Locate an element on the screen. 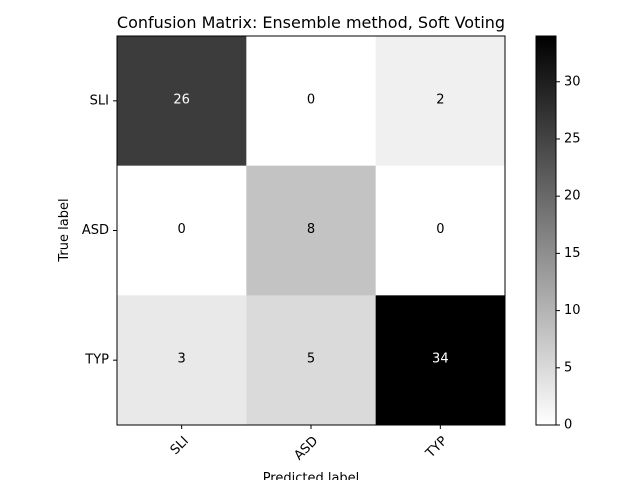  cell-value-label-1-0: 0 is located at coordinates (182, 229).